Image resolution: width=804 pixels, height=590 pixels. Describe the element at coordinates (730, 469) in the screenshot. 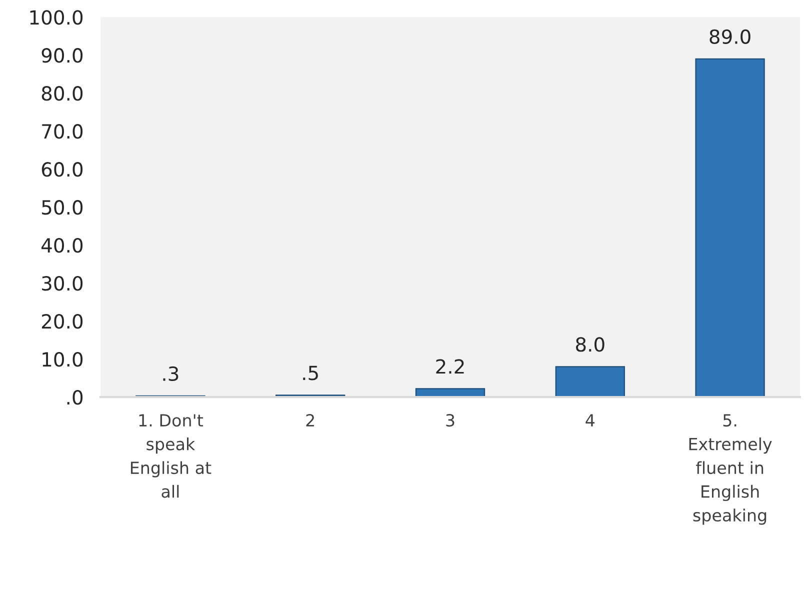

I see `x-tick-label: 5. Extremely fluent in English speaking` at that location.